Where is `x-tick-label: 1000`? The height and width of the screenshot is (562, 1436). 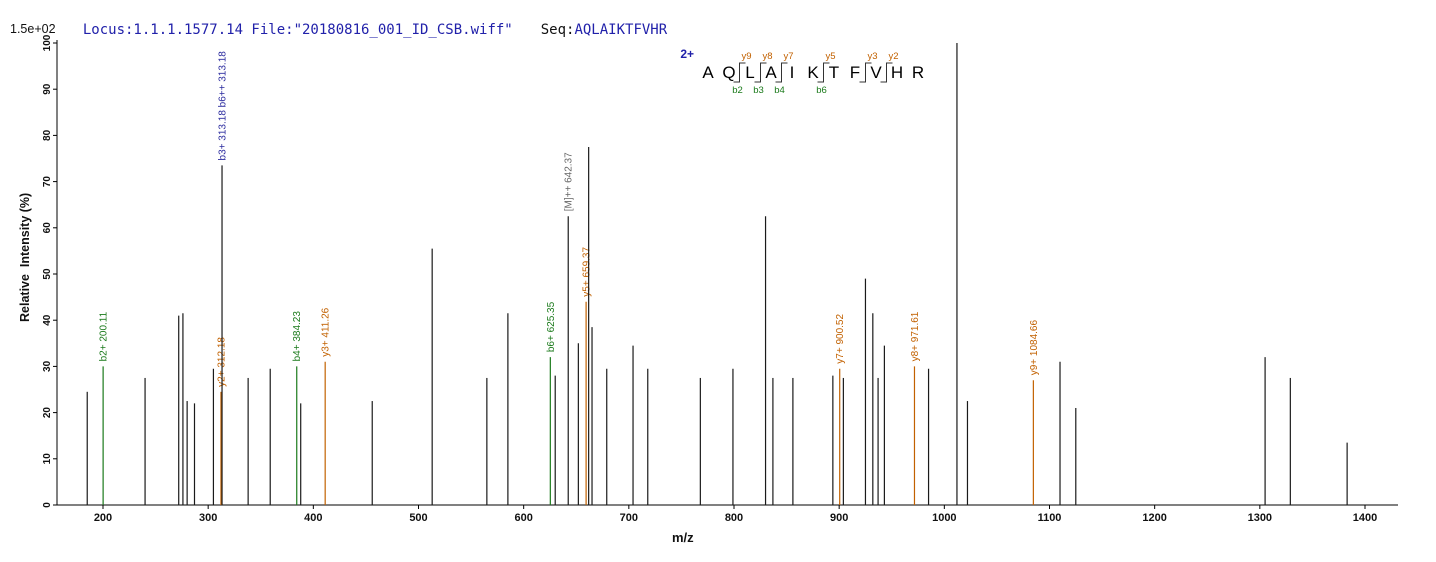
x-tick-label: 1000 is located at coordinates (944, 518).